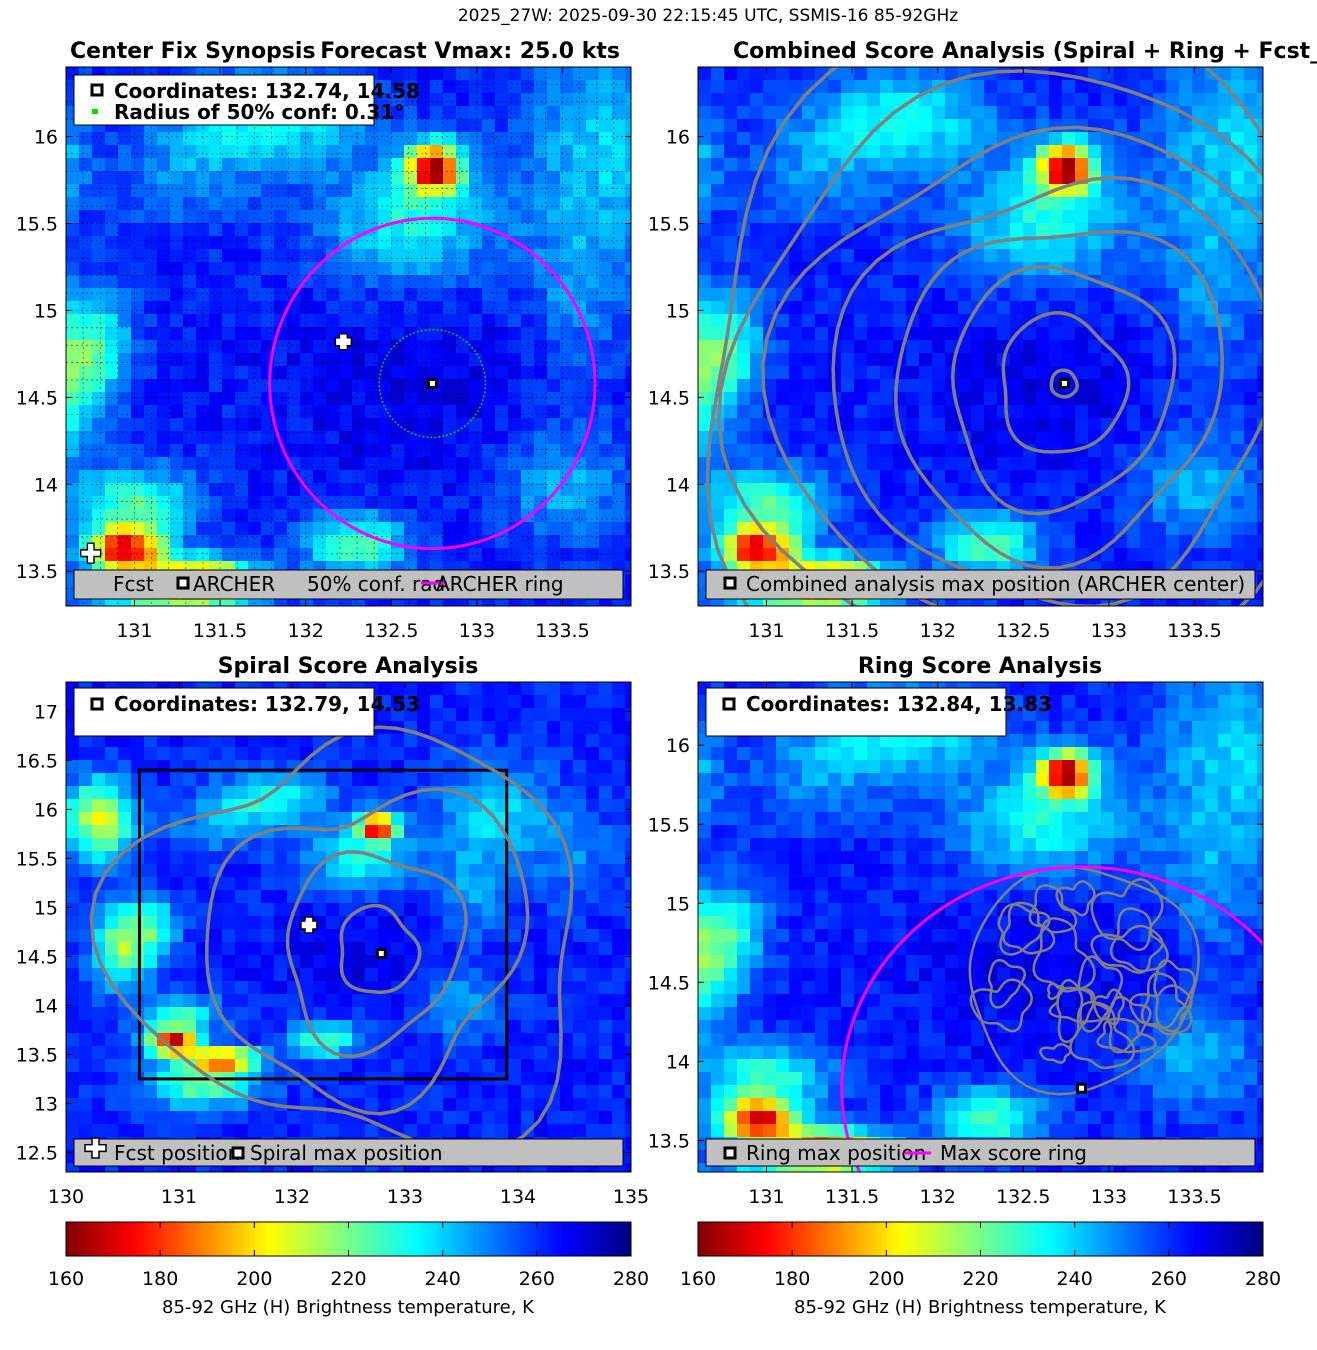  What do you see at coordinates (348, 1307) in the screenshot?
I see `colorbar-left-label: 85-92 GHz (H) Brightness temperature, K` at bounding box center [348, 1307].